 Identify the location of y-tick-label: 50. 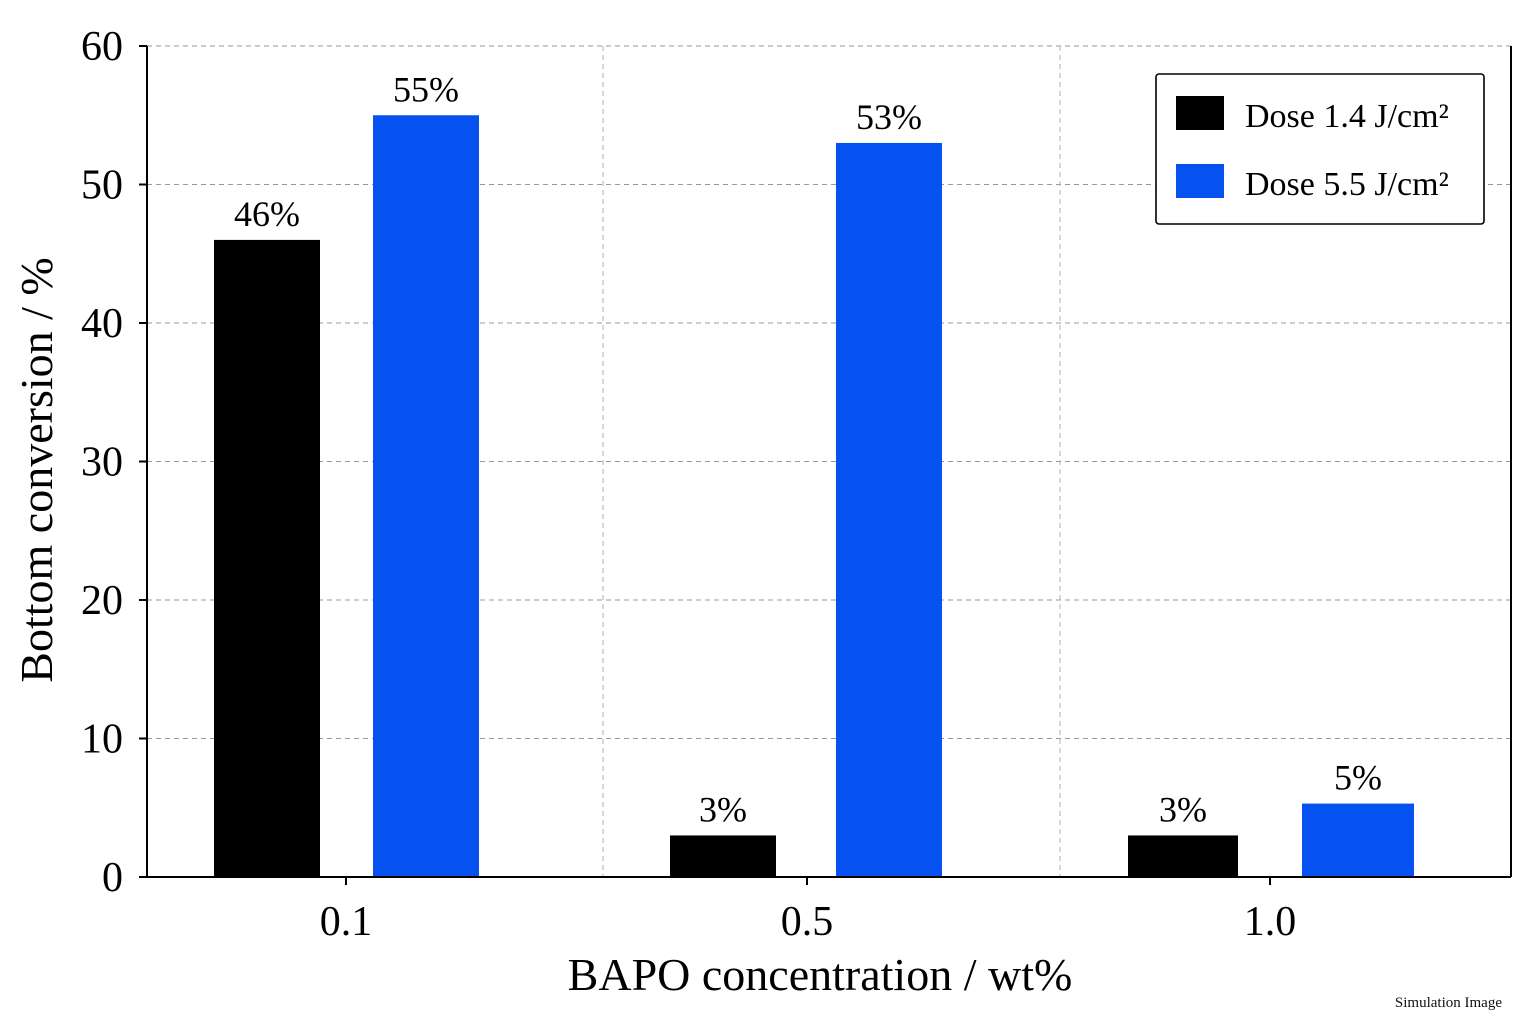
(102, 186).